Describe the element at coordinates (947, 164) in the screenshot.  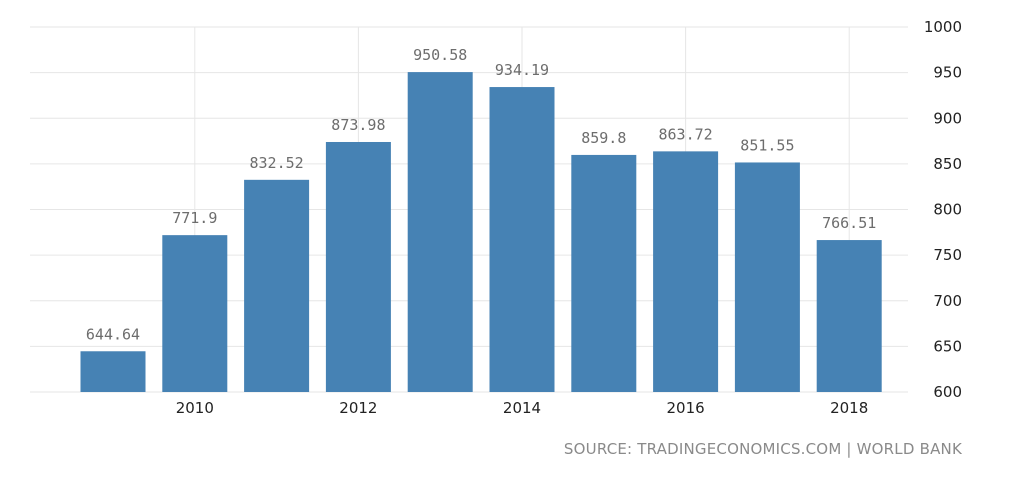
I see `y-tick-label: 850` at that location.